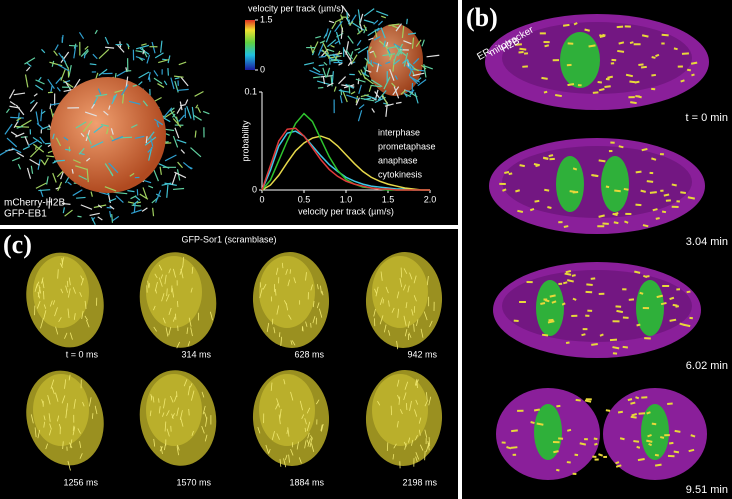 This screenshot has width=732, height=499. What do you see at coordinates (615, 184) in the screenshot?
I see `chromatin` at bounding box center [615, 184].